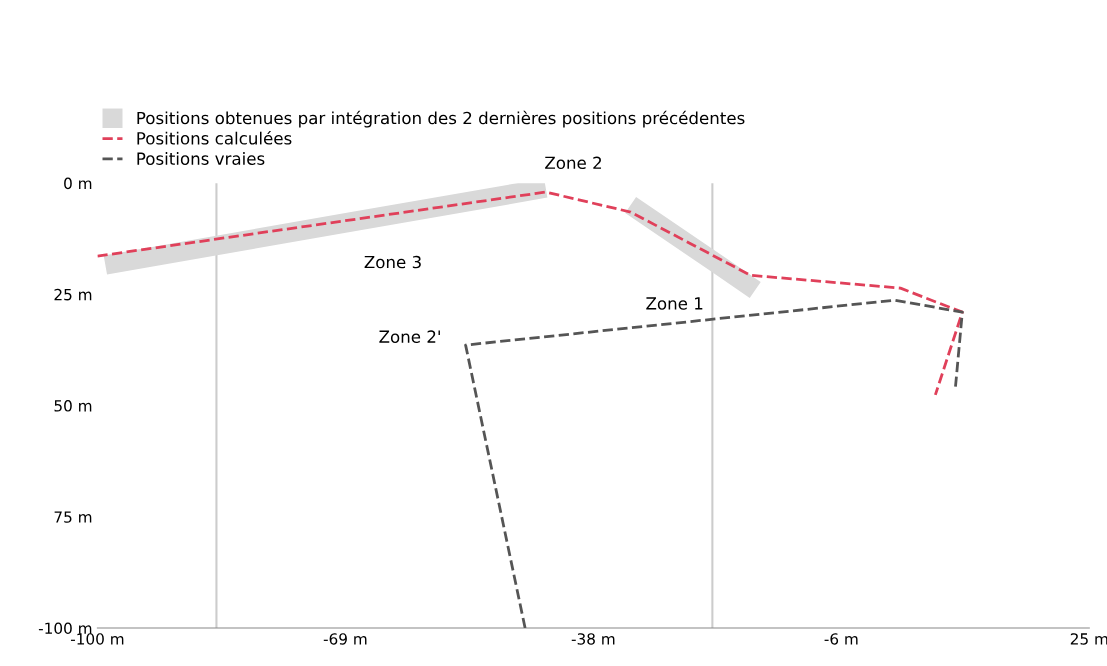 The height and width of the screenshot is (666, 1107). What do you see at coordinates (78, 183) in the screenshot?
I see `y-tick-label: 0 m` at bounding box center [78, 183].